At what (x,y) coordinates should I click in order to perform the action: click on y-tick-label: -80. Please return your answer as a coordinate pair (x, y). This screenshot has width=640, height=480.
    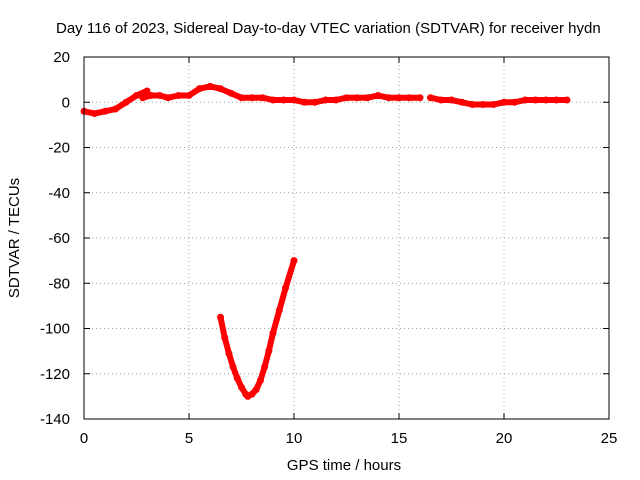
    Looking at the image, I should click on (59, 283).